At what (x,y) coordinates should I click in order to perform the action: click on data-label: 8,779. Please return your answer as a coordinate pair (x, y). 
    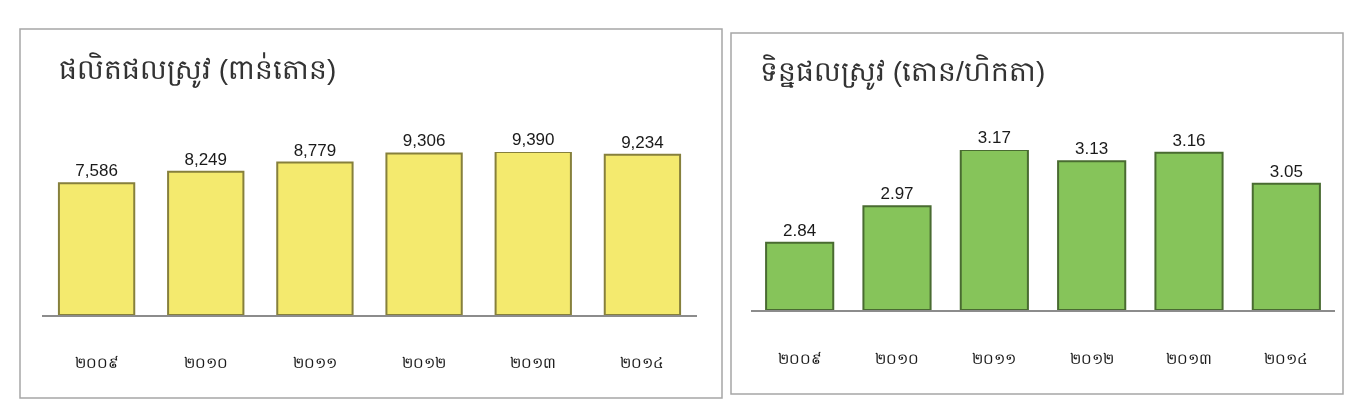
    Looking at the image, I should click on (315, 150).